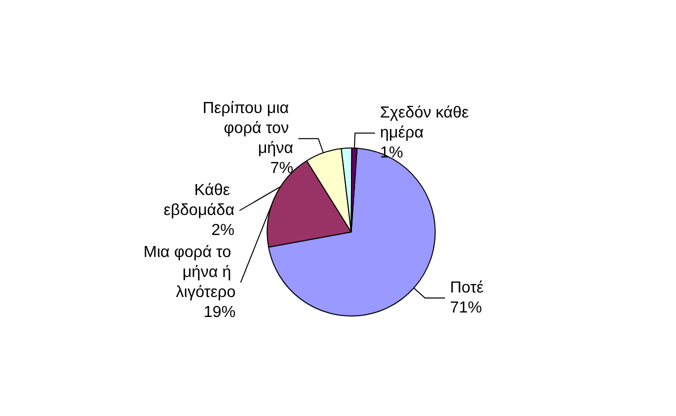 The height and width of the screenshot is (416, 676). What do you see at coordinates (282, 169) in the screenshot?
I see `data-label: 7%` at bounding box center [282, 169].